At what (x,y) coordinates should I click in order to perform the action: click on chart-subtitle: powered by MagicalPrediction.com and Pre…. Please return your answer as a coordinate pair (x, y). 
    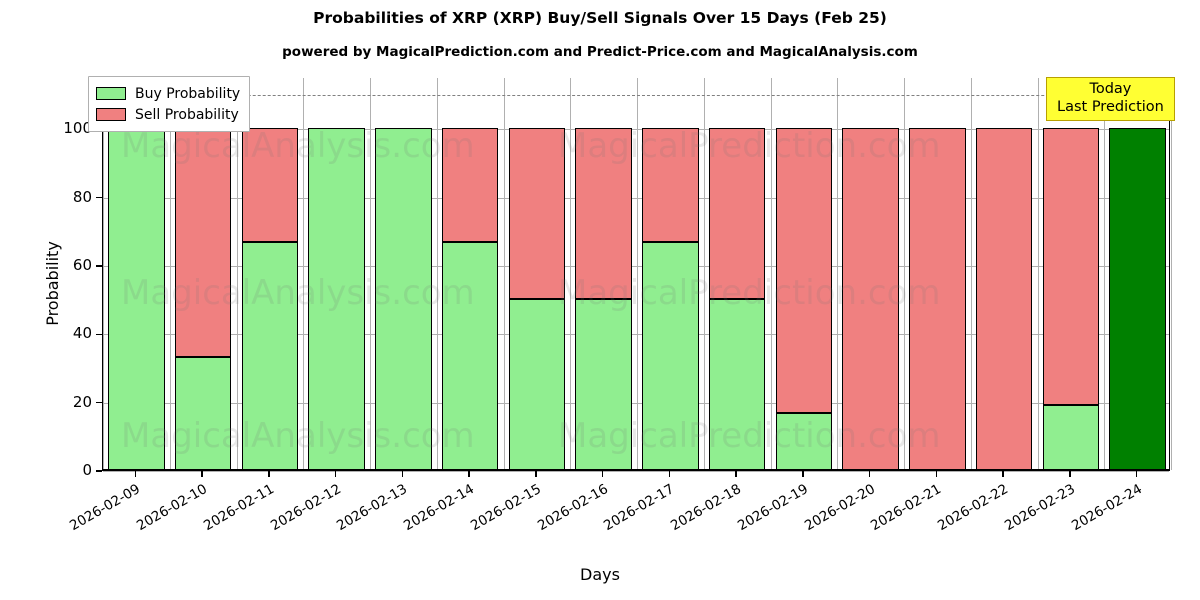
    Looking at the image, I should click on (600, 52).